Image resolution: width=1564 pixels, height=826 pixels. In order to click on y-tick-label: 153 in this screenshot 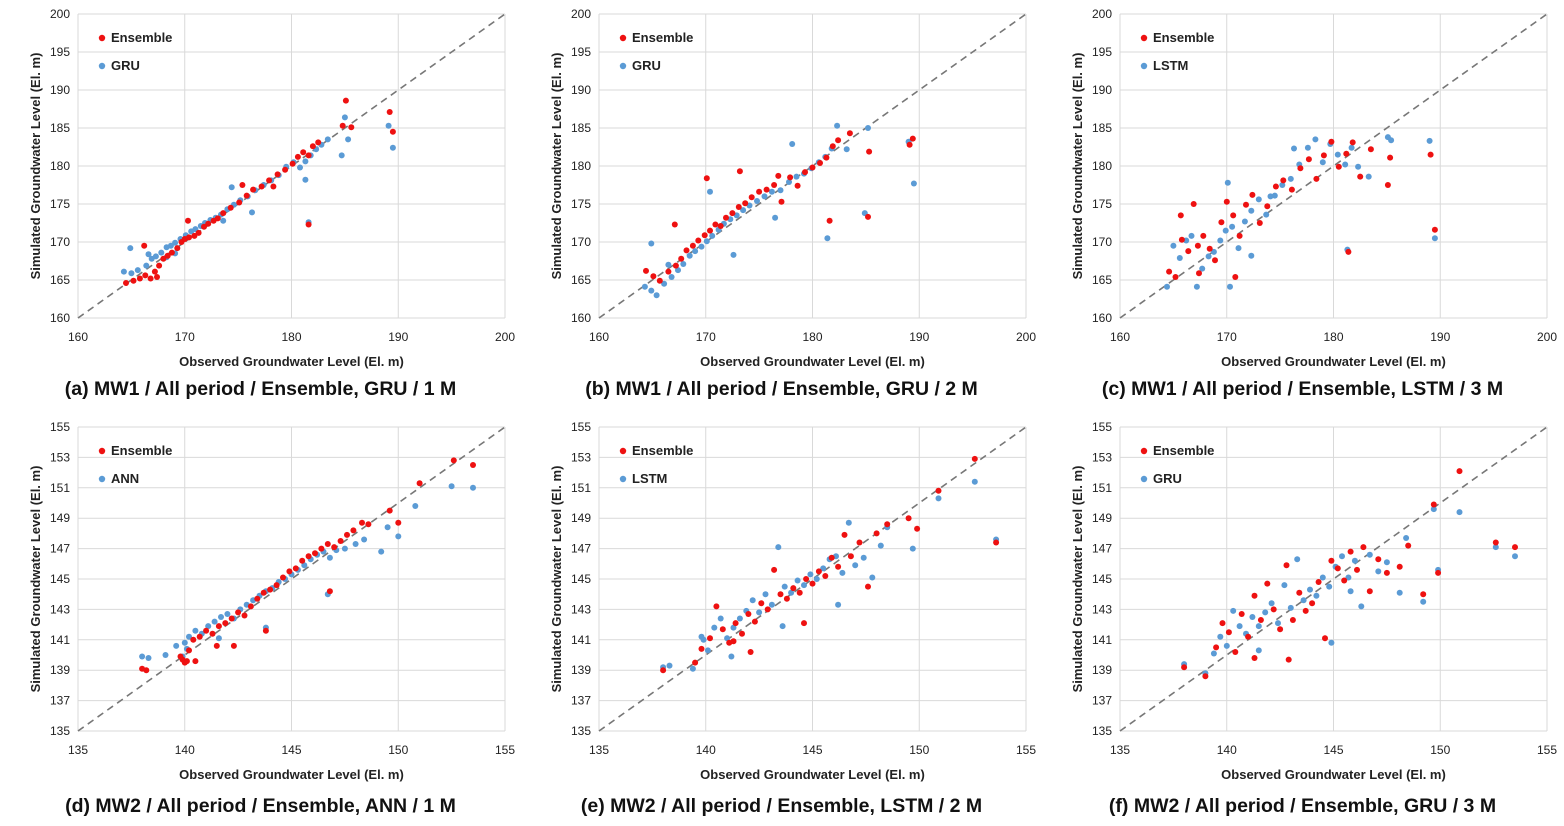, I will do `click(1102, 457)`.